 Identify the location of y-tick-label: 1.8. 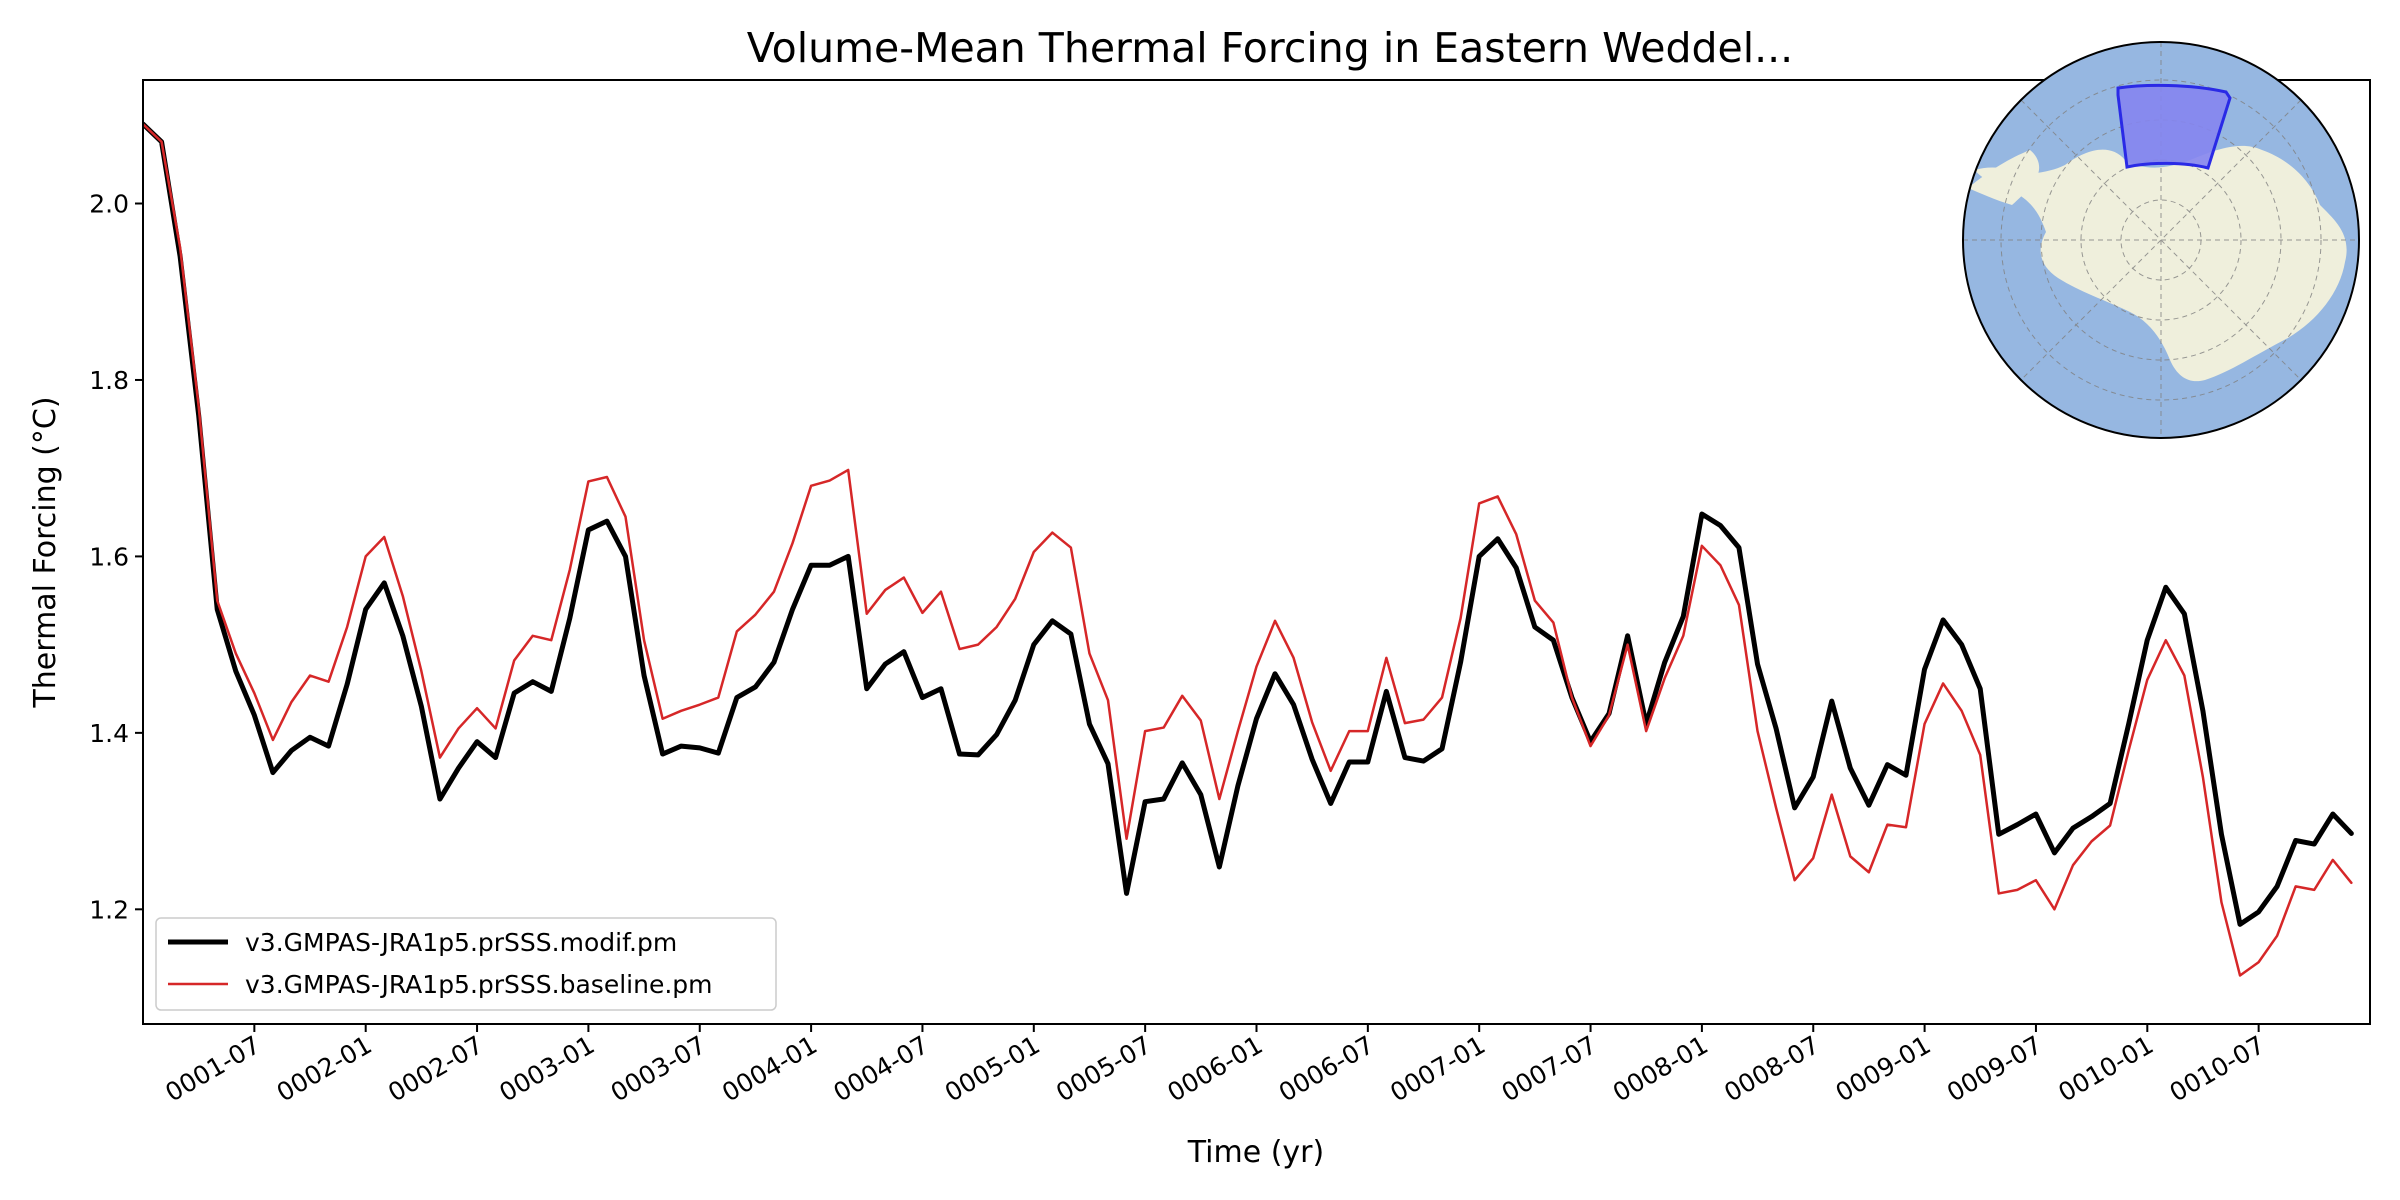
(109, 380).